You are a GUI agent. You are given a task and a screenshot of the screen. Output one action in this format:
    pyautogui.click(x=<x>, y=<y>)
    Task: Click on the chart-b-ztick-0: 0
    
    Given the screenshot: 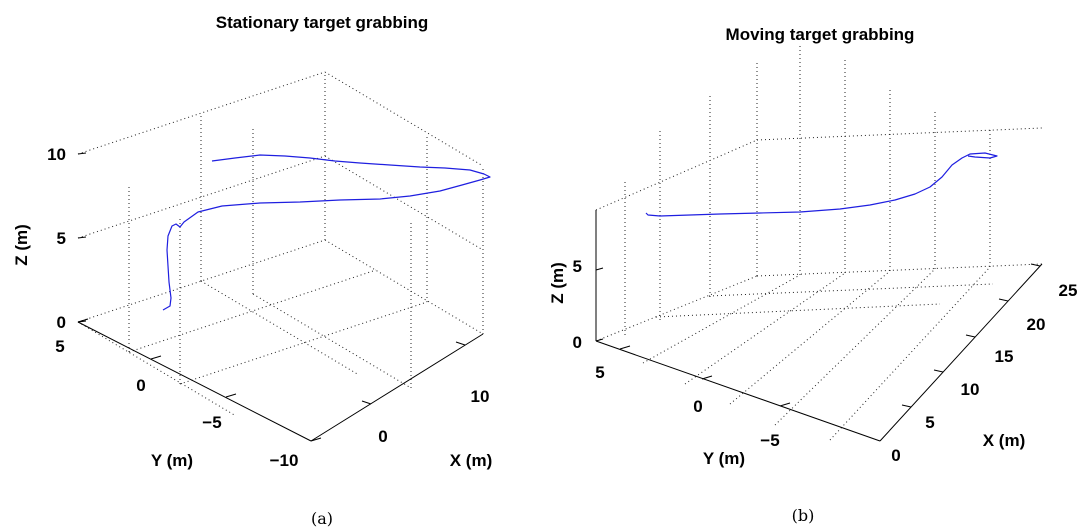 What is the action you would take?
    pyautogui.click(x=577, y=342)
    